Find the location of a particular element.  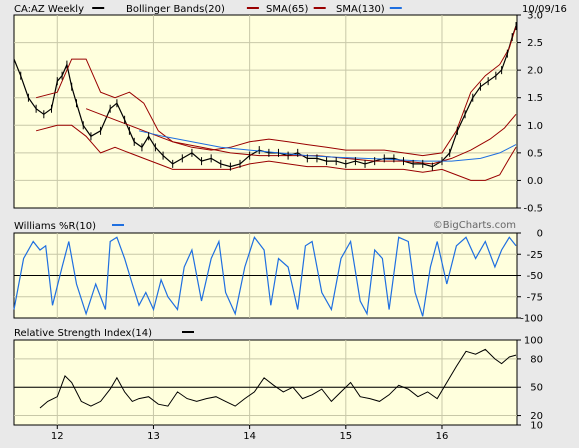

rsi-legend-label: Relative Strength Index(14) is located at coordinates (83, 333).